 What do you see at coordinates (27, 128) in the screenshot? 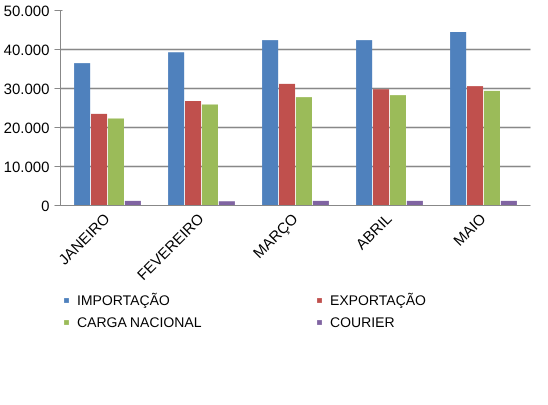
I see `y-tick-label: 20.000` at bounding box center [27, 128].